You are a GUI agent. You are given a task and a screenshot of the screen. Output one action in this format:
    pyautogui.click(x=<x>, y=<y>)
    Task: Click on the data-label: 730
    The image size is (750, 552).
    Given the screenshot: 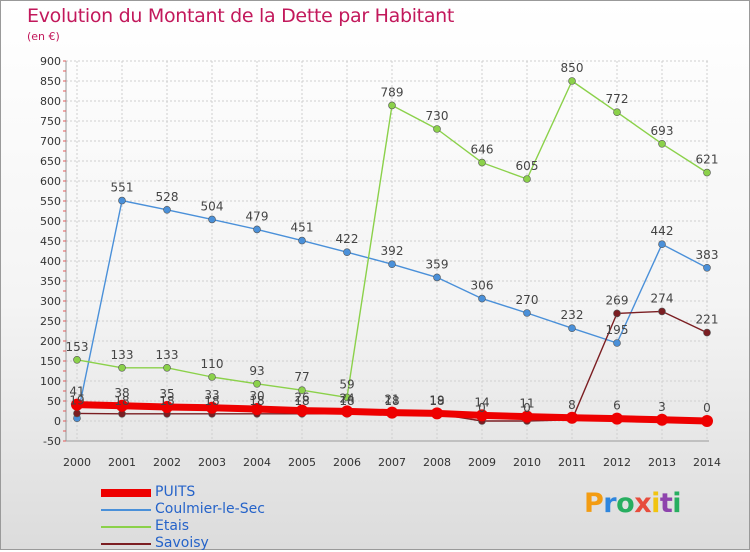 What is the action you would take?
    pyautogui.click(x=437, y=116)
    